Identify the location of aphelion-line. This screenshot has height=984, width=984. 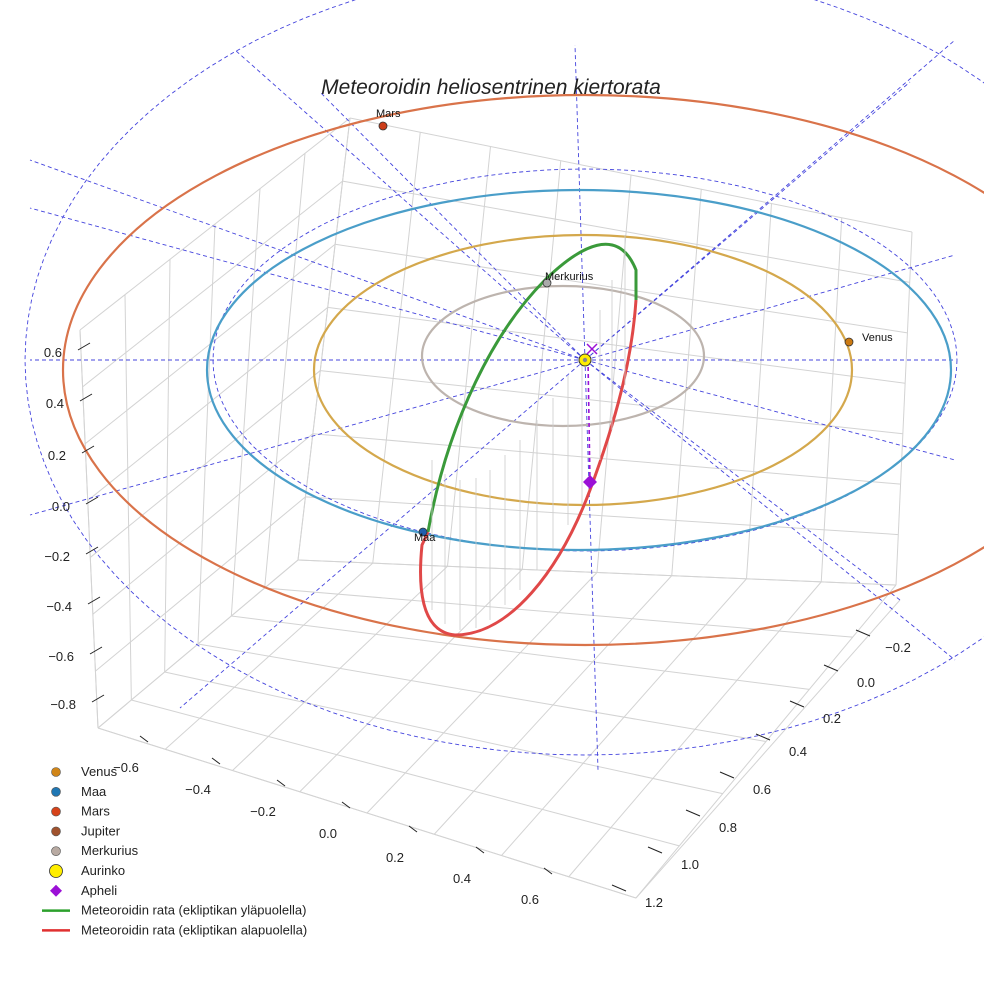
(589, 421).